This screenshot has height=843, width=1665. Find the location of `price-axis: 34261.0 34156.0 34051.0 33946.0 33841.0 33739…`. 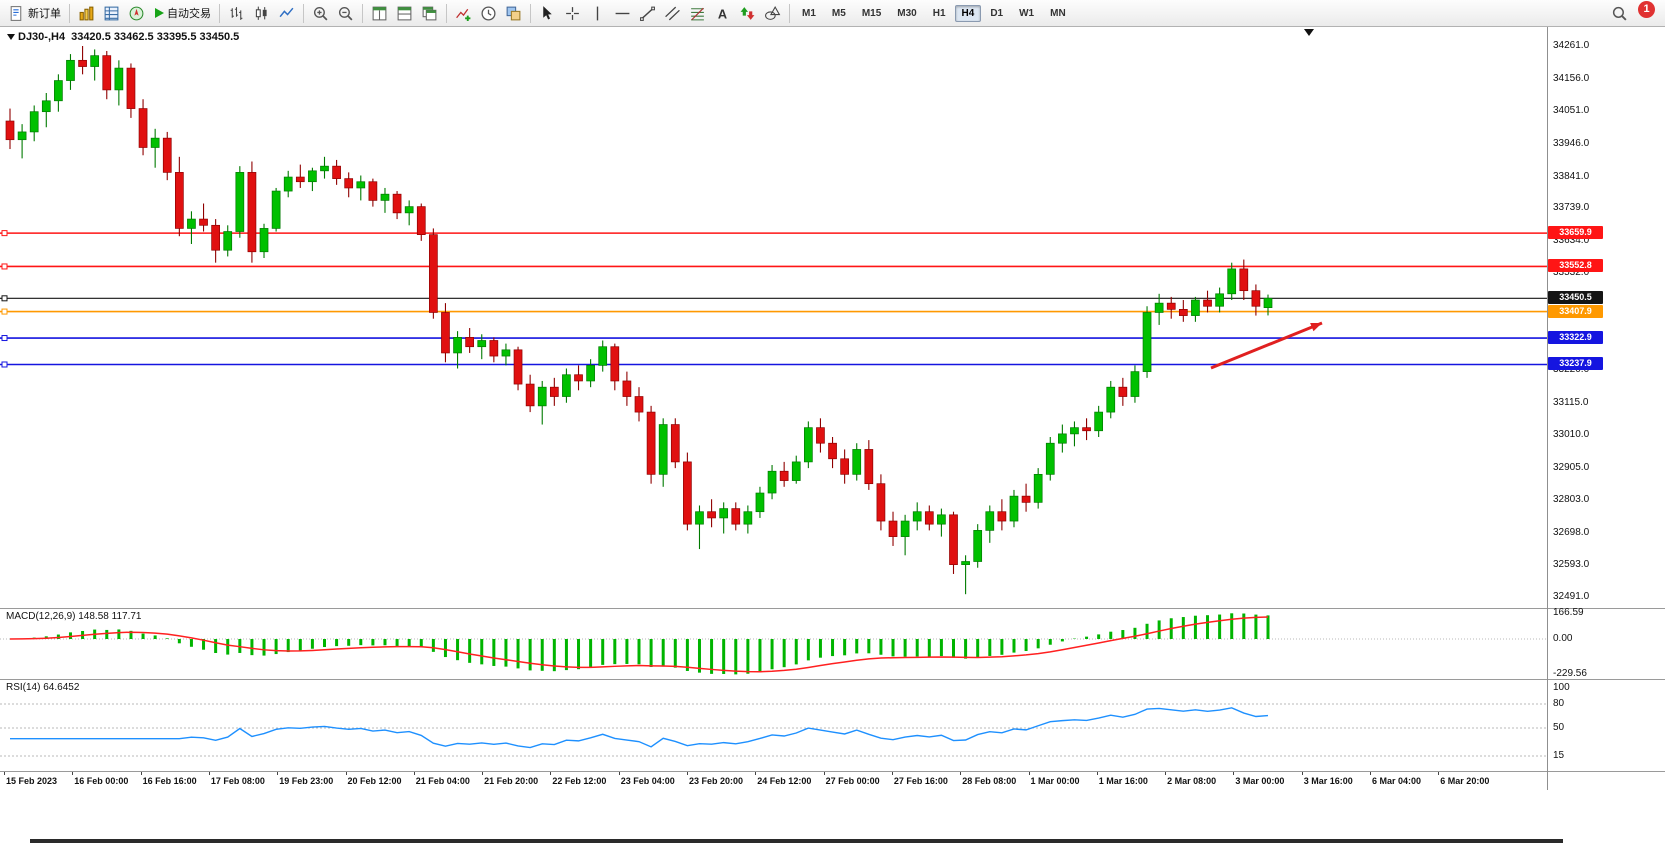

price-axis: 34261.0 34156.0 34051.0 33946.0 33841.0 33739… is located at coordinates (1606, 421).